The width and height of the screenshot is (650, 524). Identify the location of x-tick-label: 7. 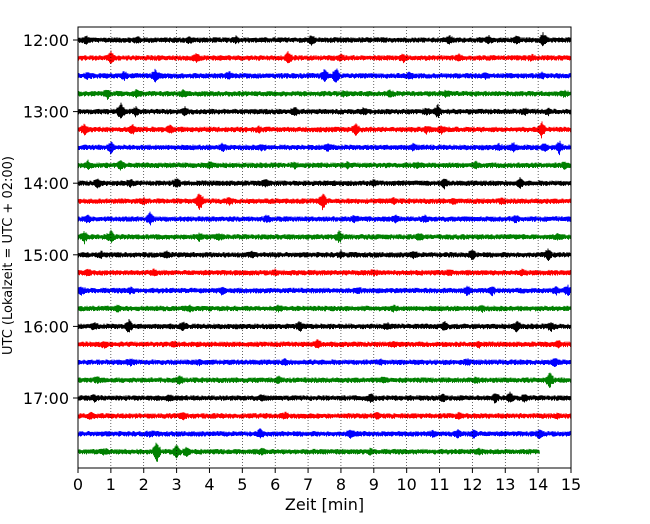
(308, 484).